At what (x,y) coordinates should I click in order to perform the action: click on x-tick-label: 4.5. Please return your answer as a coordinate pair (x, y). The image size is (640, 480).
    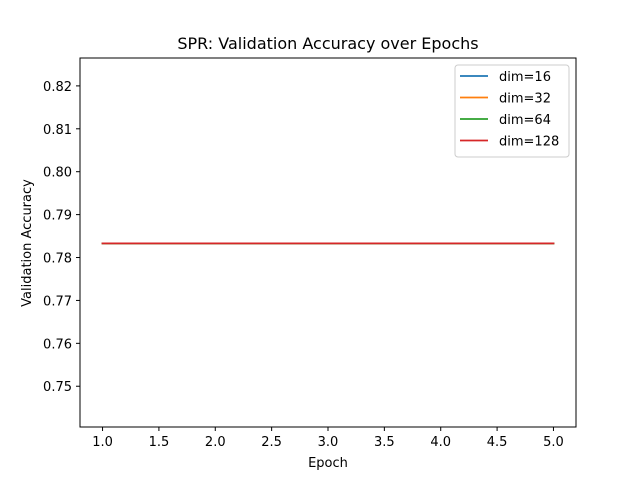
    Looking at the image, I should click on (497, 442).